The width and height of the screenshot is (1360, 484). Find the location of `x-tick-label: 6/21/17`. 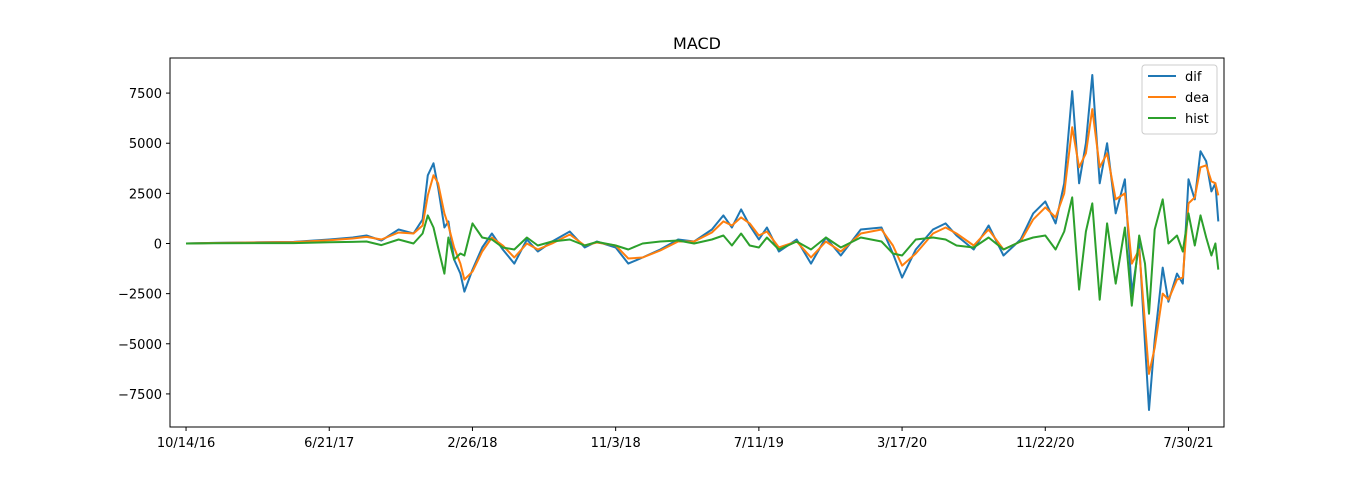

x-tick-label: 6/21/17 is located at coordinates (329, 443).